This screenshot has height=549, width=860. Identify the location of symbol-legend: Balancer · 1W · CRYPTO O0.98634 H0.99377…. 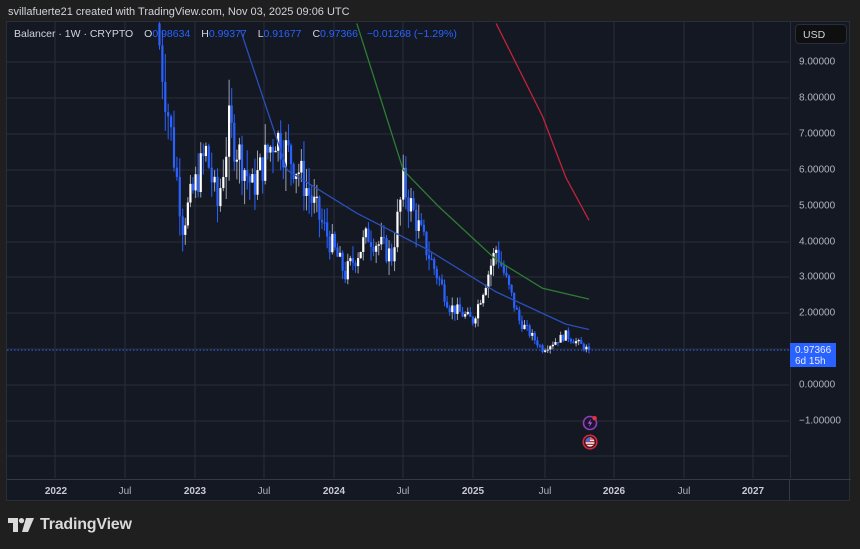
(235, 34).